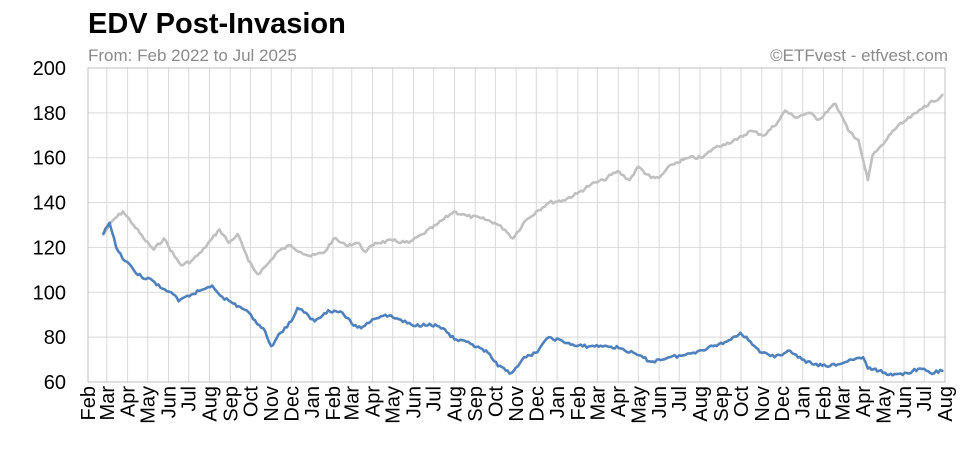  Describe the element at coordinates (55, 383) in the screenshot. I see `y-tick-label: 60` at that location.